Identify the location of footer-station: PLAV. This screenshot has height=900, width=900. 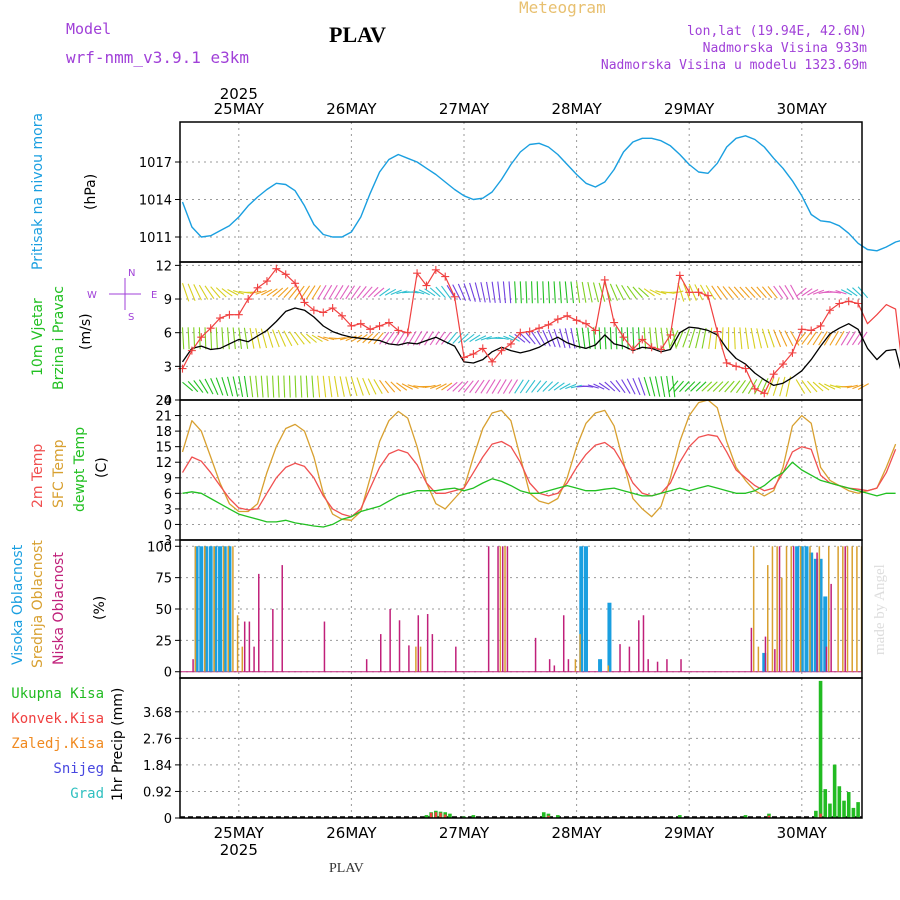
(346, 868).